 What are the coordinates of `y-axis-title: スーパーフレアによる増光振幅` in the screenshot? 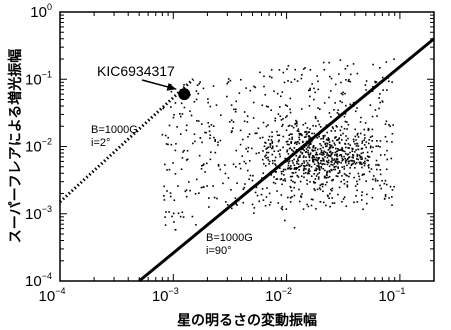 It's located at (15, 146).